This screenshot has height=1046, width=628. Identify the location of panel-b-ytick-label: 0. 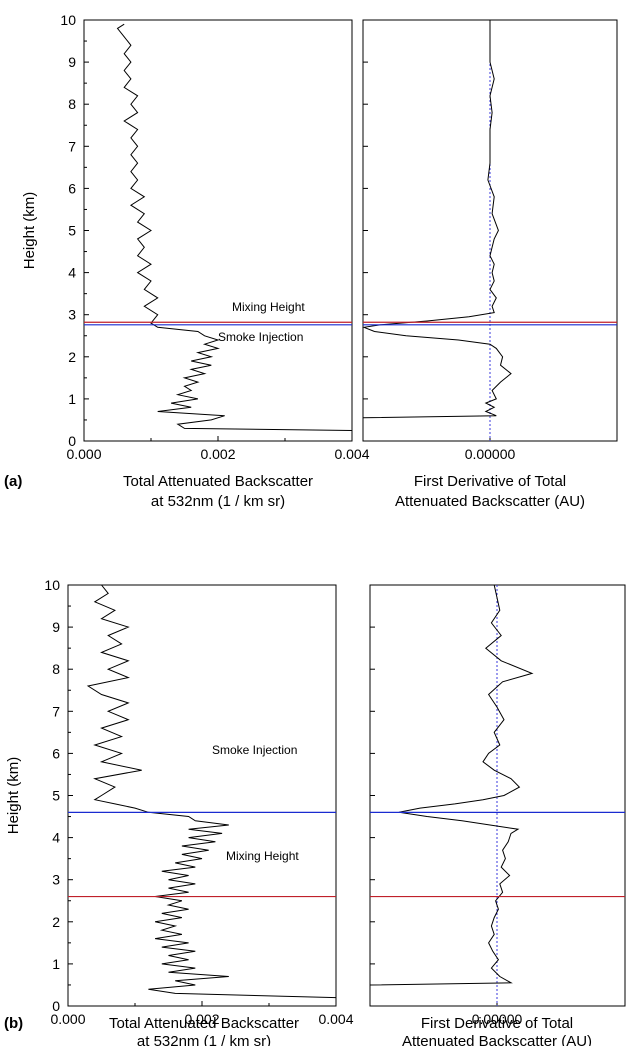
(56, 1006).